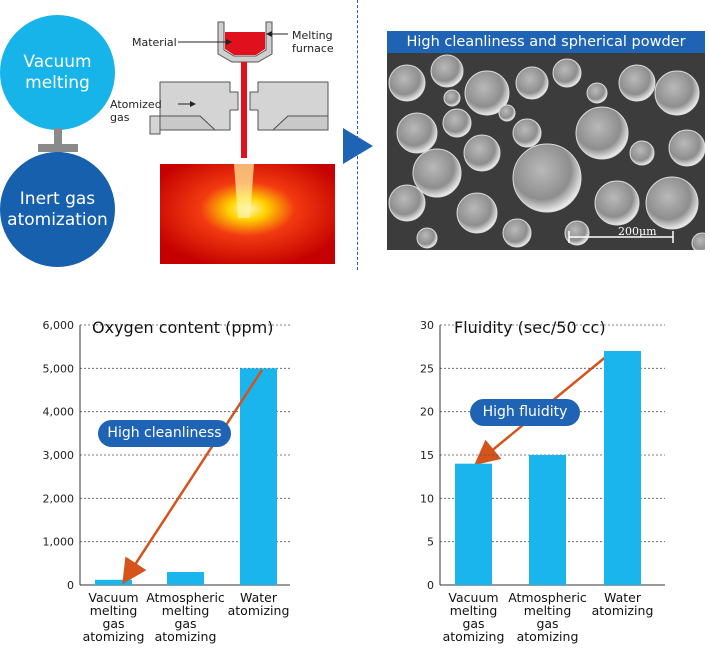 This screenshot has height=652, width=710. What do you see at coordinates (542, 454) in the screenshot?
I see `chart-fluidity: 0 5 10 15 20 25 30` at bounding box center [542, 454].